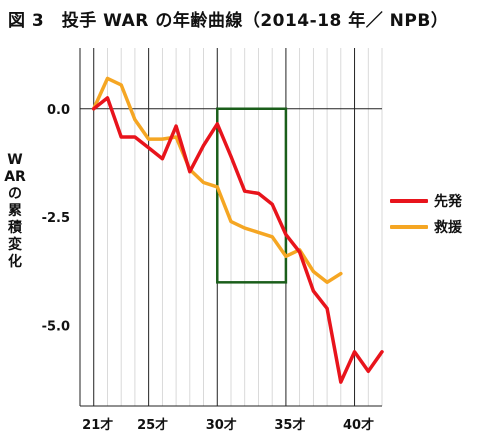  I want to click on legend-label-starter: 先発, so click(448, 202).